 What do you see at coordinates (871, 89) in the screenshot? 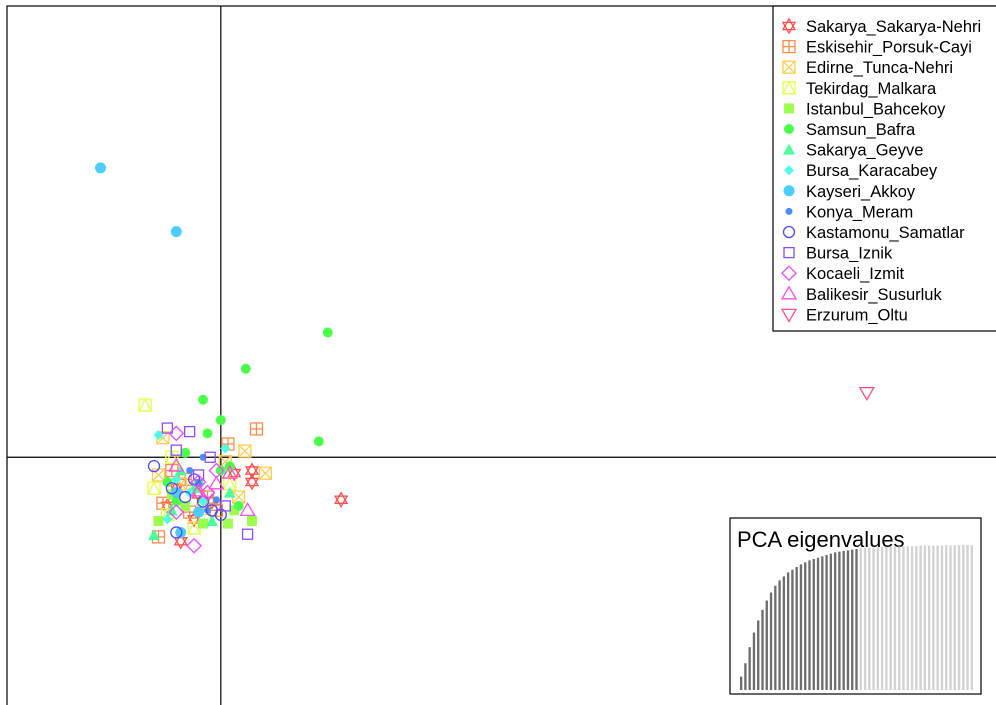
I see `legend-label-3: Tekirdag_Malkara` at bounding box center [871, 89].